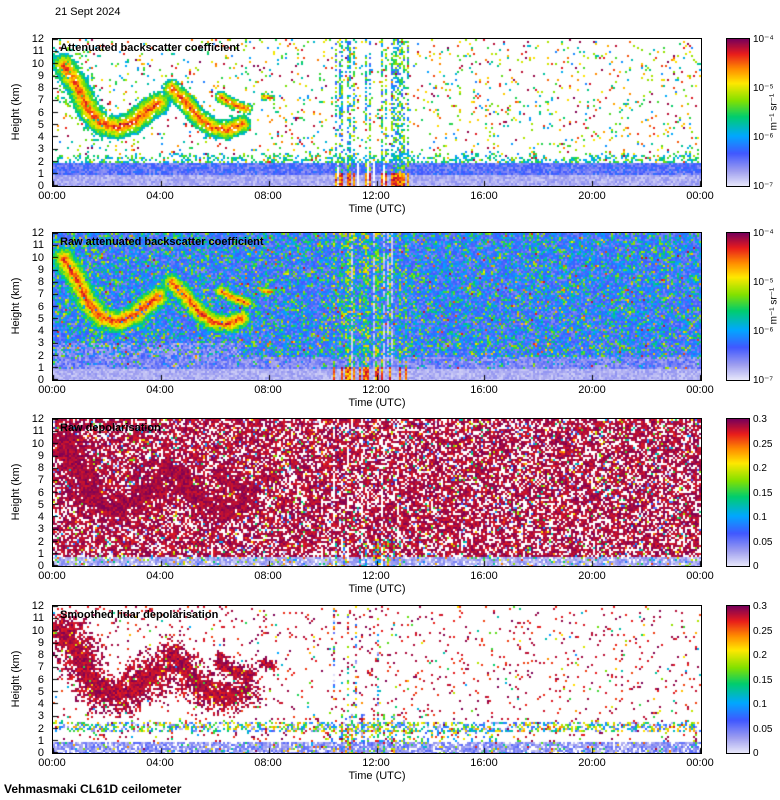  Describe the element at coordinates (93, 789) in the screenshot. I see `footer-instrument-label: Vehmasmaki CL61D ceilometer` at that location.